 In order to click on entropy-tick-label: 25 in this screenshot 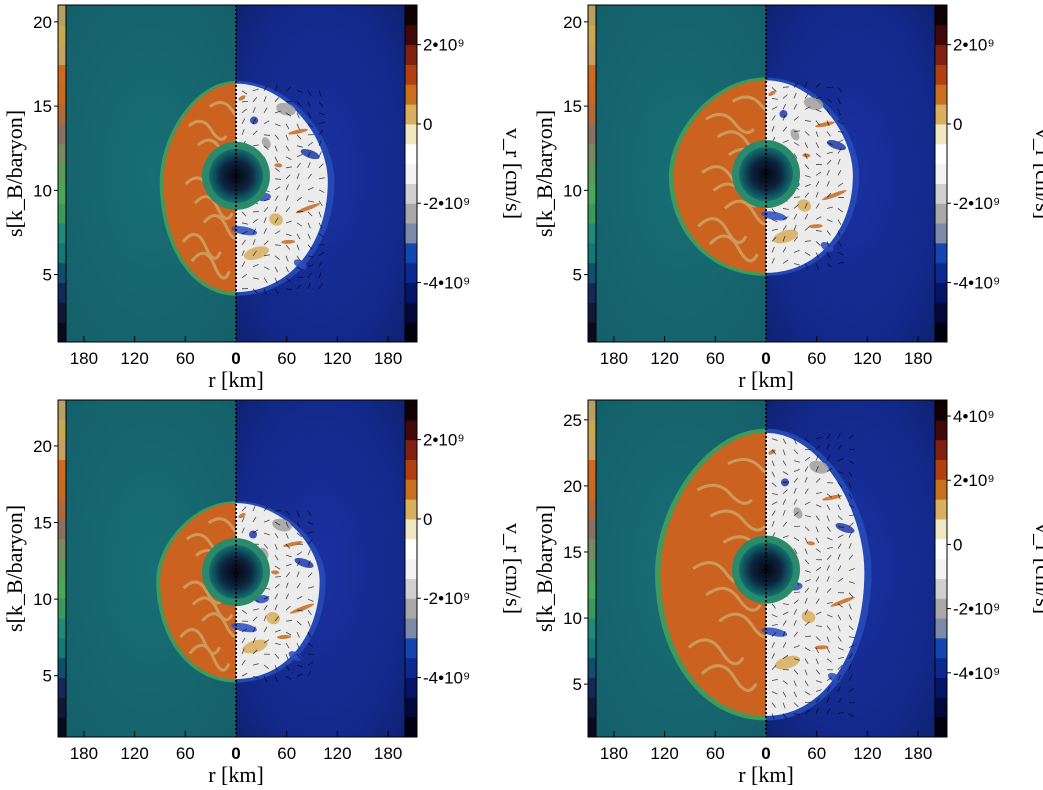, I will do `click(572, 420)`.